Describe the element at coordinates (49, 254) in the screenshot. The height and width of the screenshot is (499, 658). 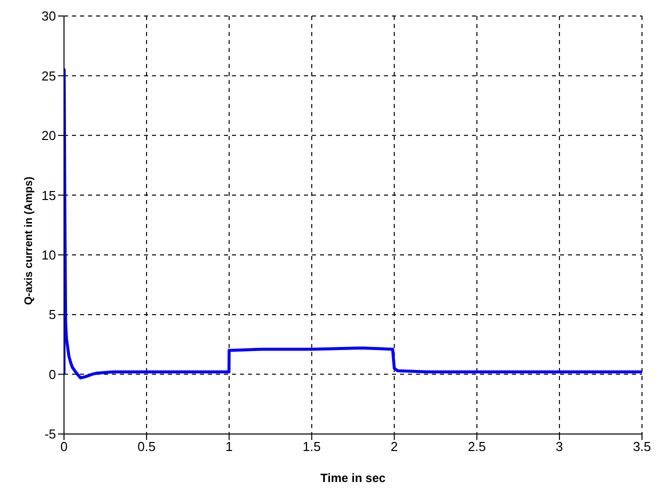
I see `y-tick-label: 10` at that location.